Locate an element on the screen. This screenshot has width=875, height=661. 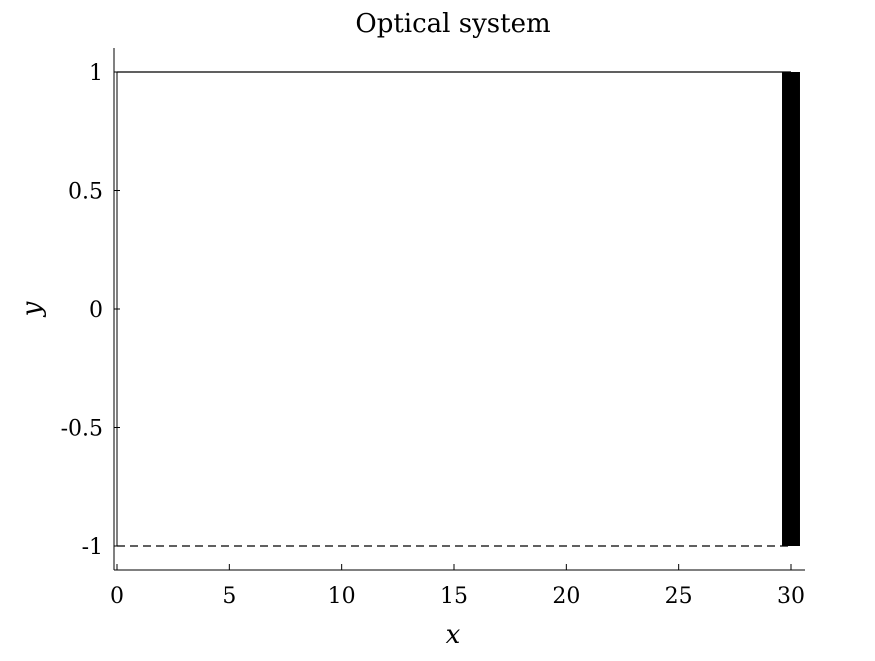
x-tick-label: 5 is located at coordinates (229, 596).